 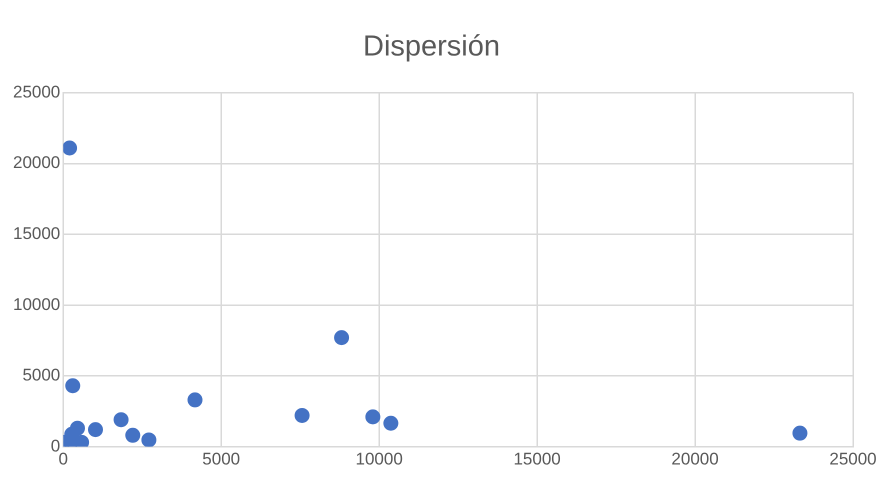 I want to click on y-tick-label: 0, so click(x=55, y=446).